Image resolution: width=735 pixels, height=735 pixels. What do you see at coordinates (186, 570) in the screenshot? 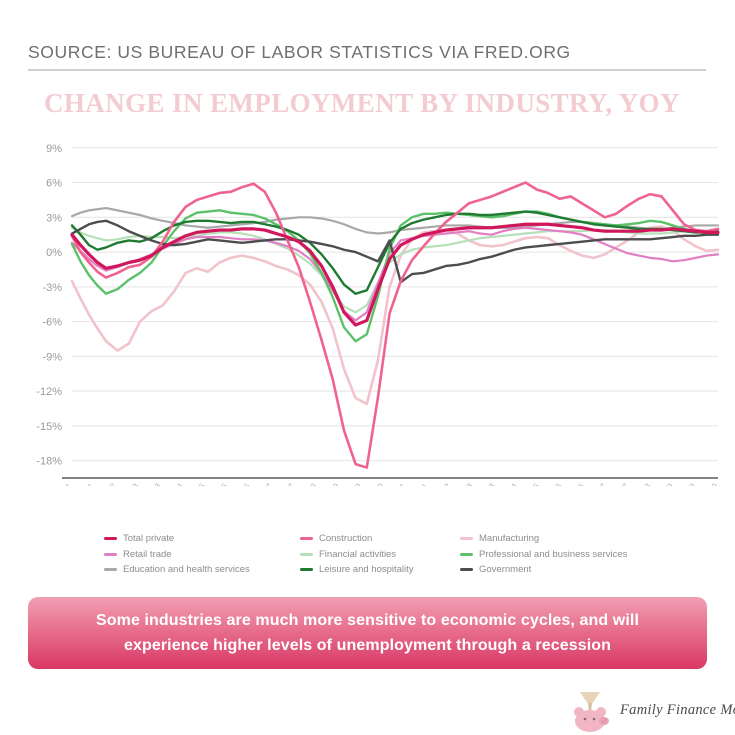
I see `legend-label: Education and health services` at bounding box center [186, 570].